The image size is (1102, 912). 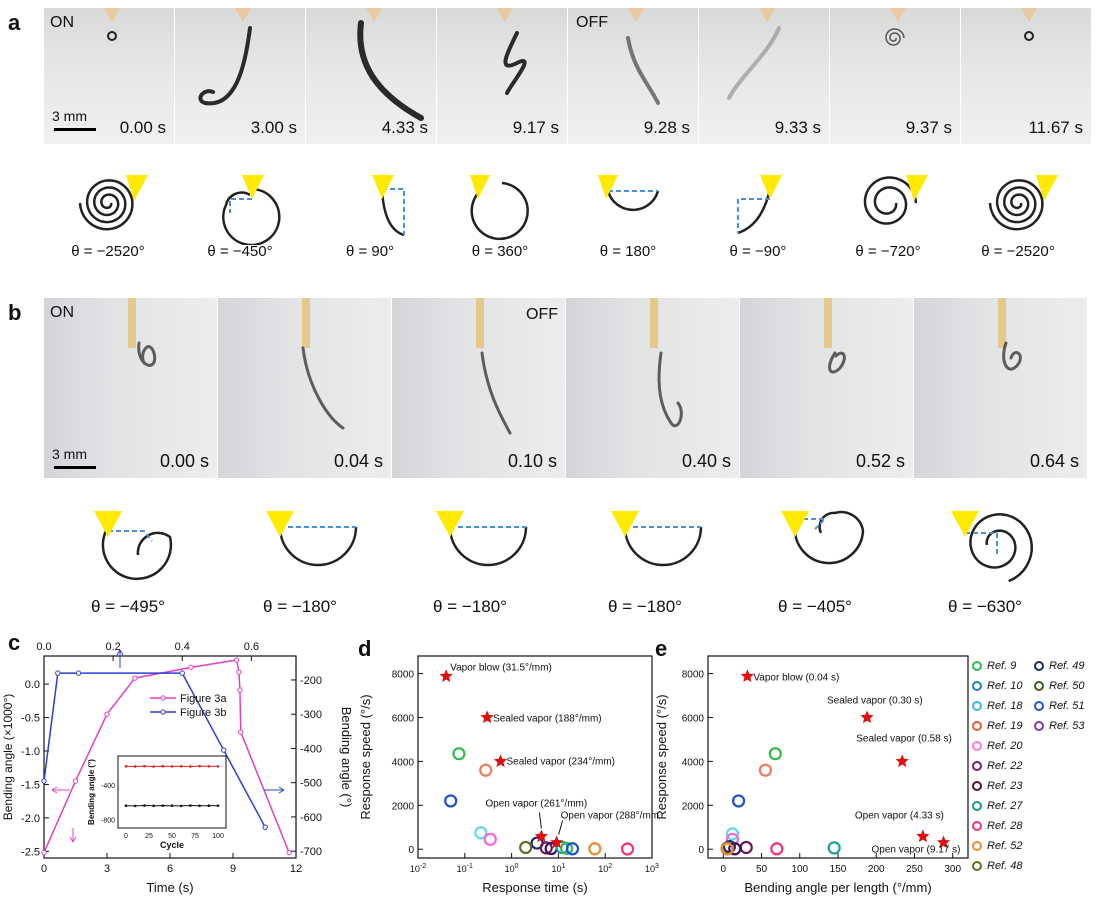 What do you see at coordinates (1005, 766) in the screenshot?
I see `legend-label: Ref. 22` at bounding box center [1005, 766].